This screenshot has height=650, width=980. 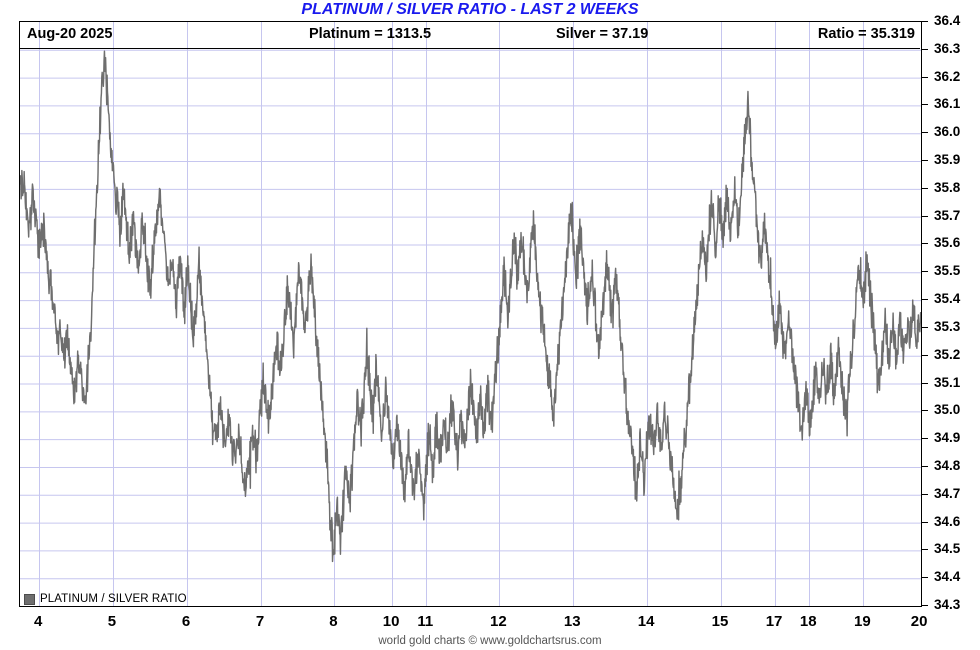 I want to click on chart-legend: PLATINUM / SILVER RATIO, so click(x=105, y=599).